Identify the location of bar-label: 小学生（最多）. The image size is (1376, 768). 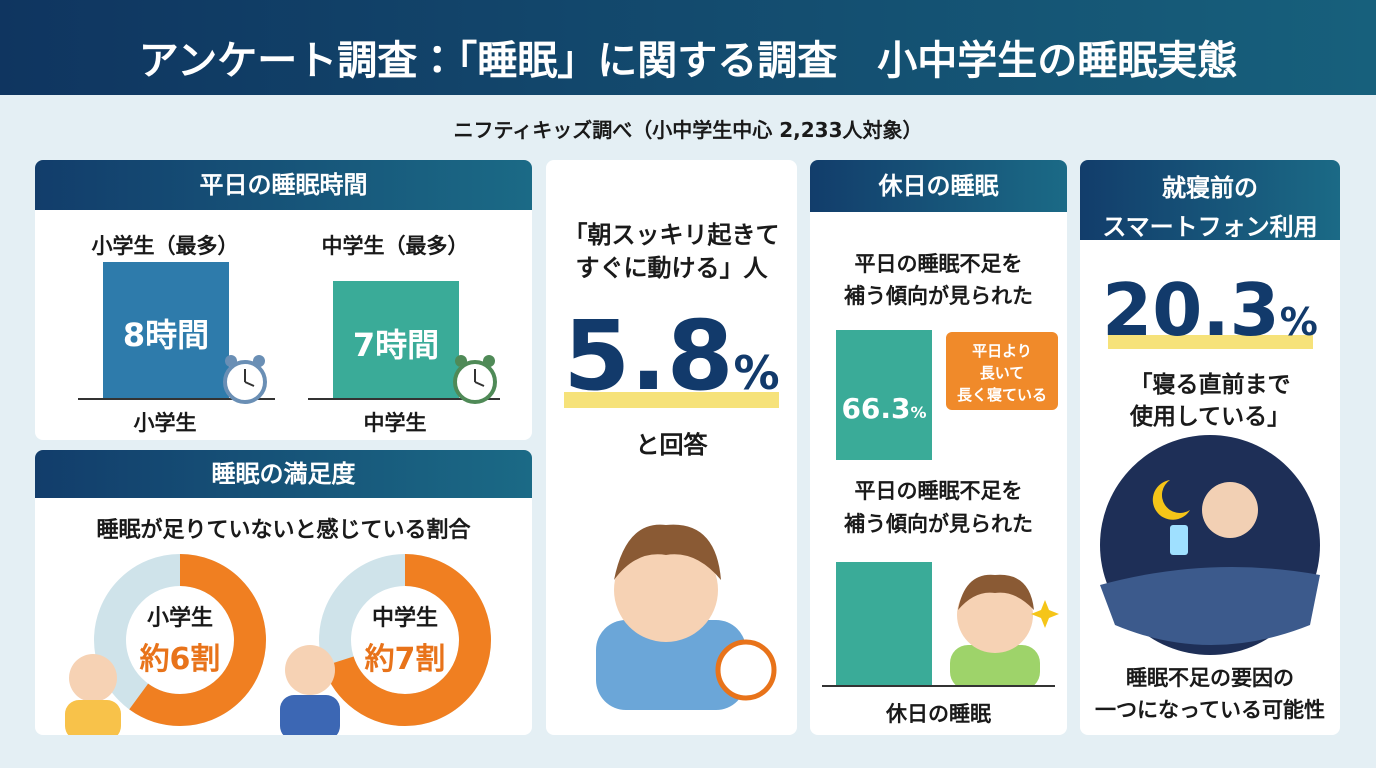
(165, 246).